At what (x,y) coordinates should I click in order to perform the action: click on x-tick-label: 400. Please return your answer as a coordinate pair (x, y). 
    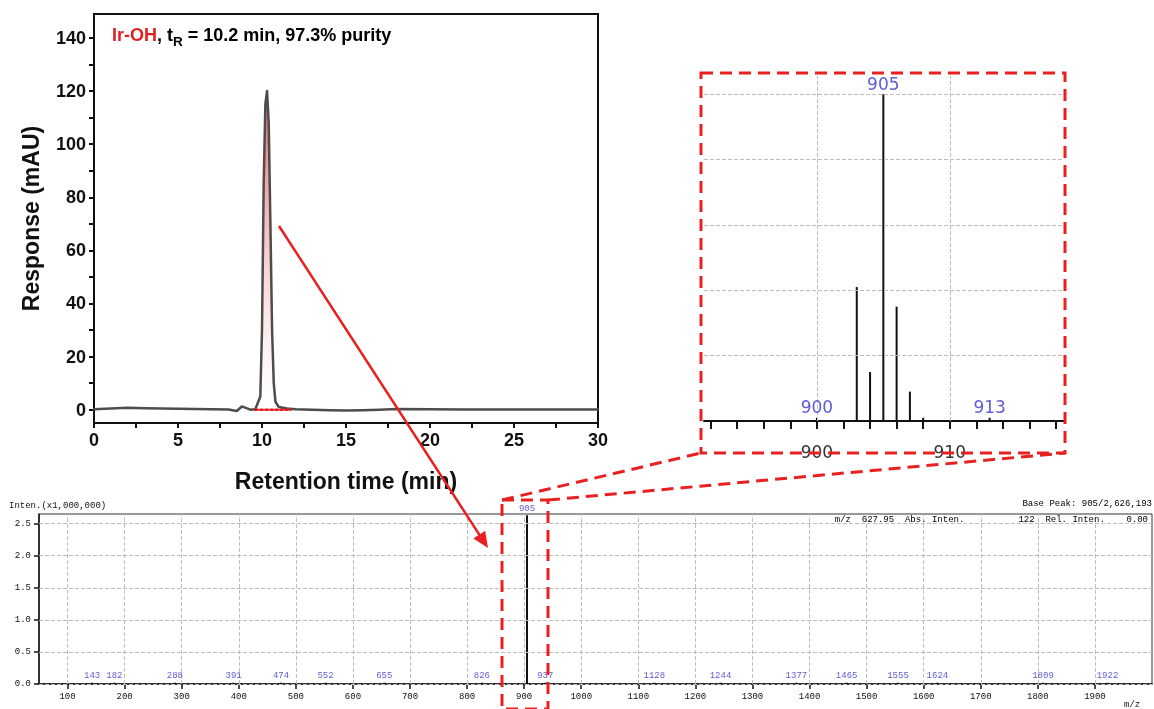
    Looking at the image, I should click on (238, 696).